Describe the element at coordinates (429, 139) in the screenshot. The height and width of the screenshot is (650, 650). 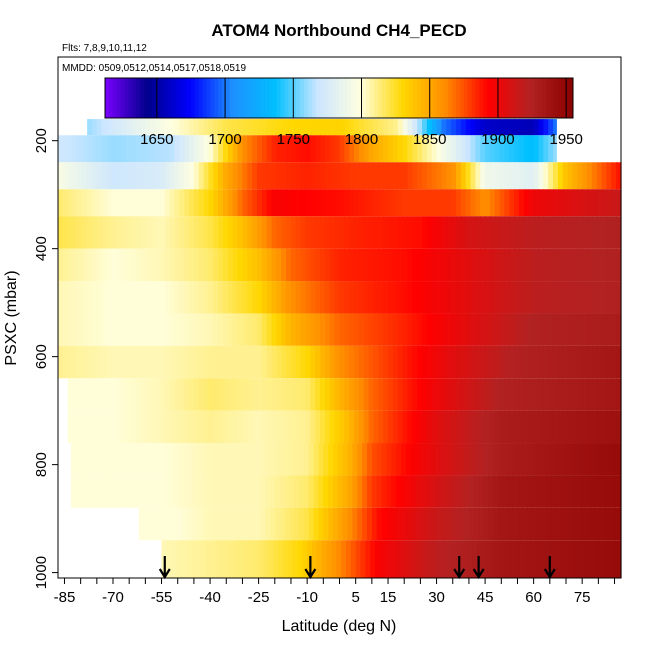
I see `colorbar-tick-label: 1850` at that location.